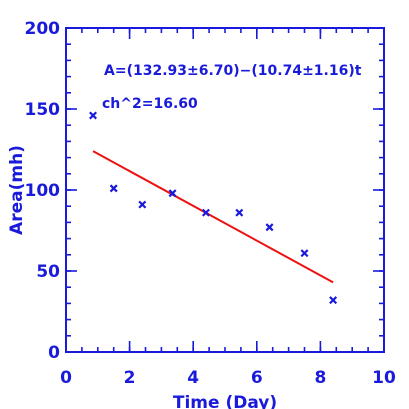  I want to click on y-tick-label: 150, so click(43, 110).